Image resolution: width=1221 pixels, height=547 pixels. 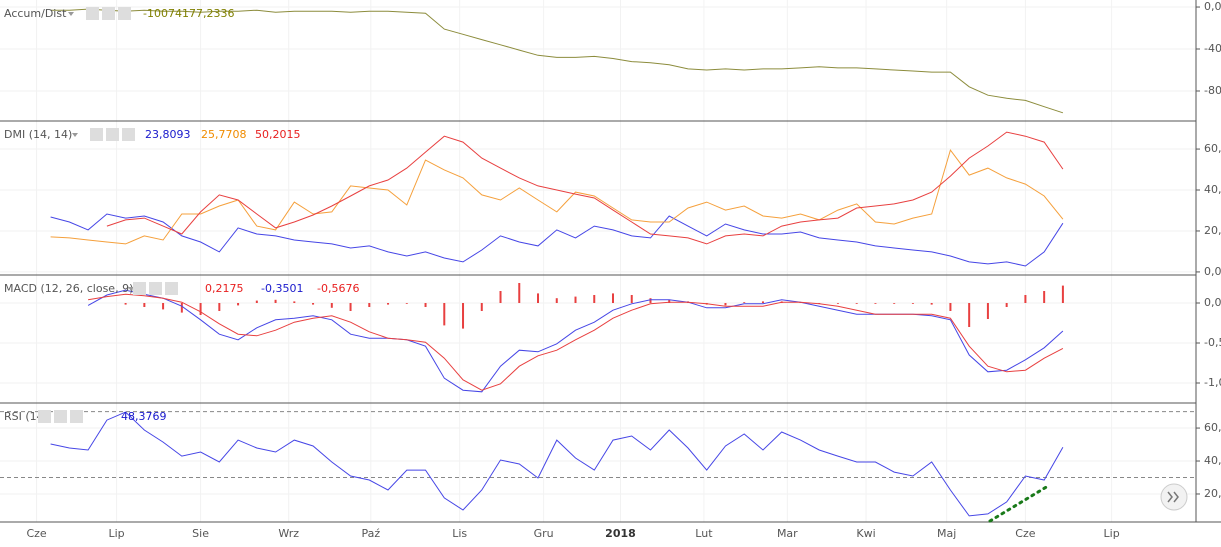 What do you see at coordinates (1025, 533) in the screenshot?
I see `x-tick-label: Cze` at bounding box center [1025, 533].